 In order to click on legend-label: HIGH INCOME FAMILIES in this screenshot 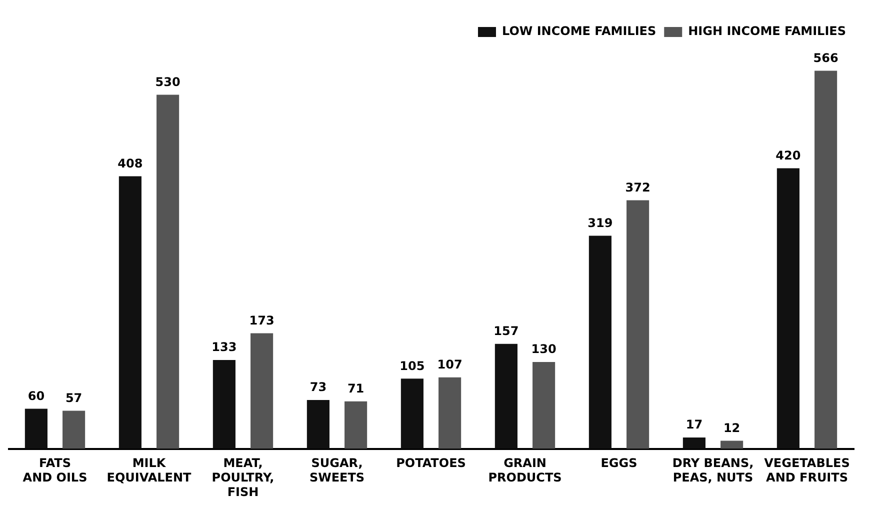, I will do `click(767, 31)`.